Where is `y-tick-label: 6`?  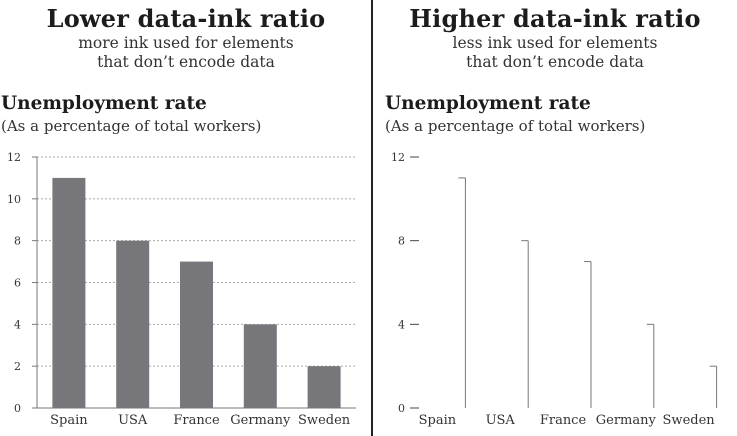
y-tick-label: 6 is located at coordinates (17, 283).